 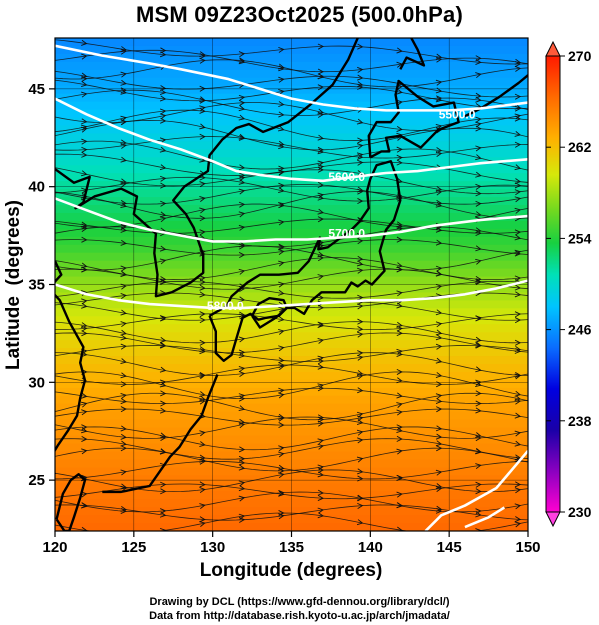 What do you see at coordinates (346, 234) in the screenshot?
I see `contour-label: 5700.0` at bounding box center [346, 234].